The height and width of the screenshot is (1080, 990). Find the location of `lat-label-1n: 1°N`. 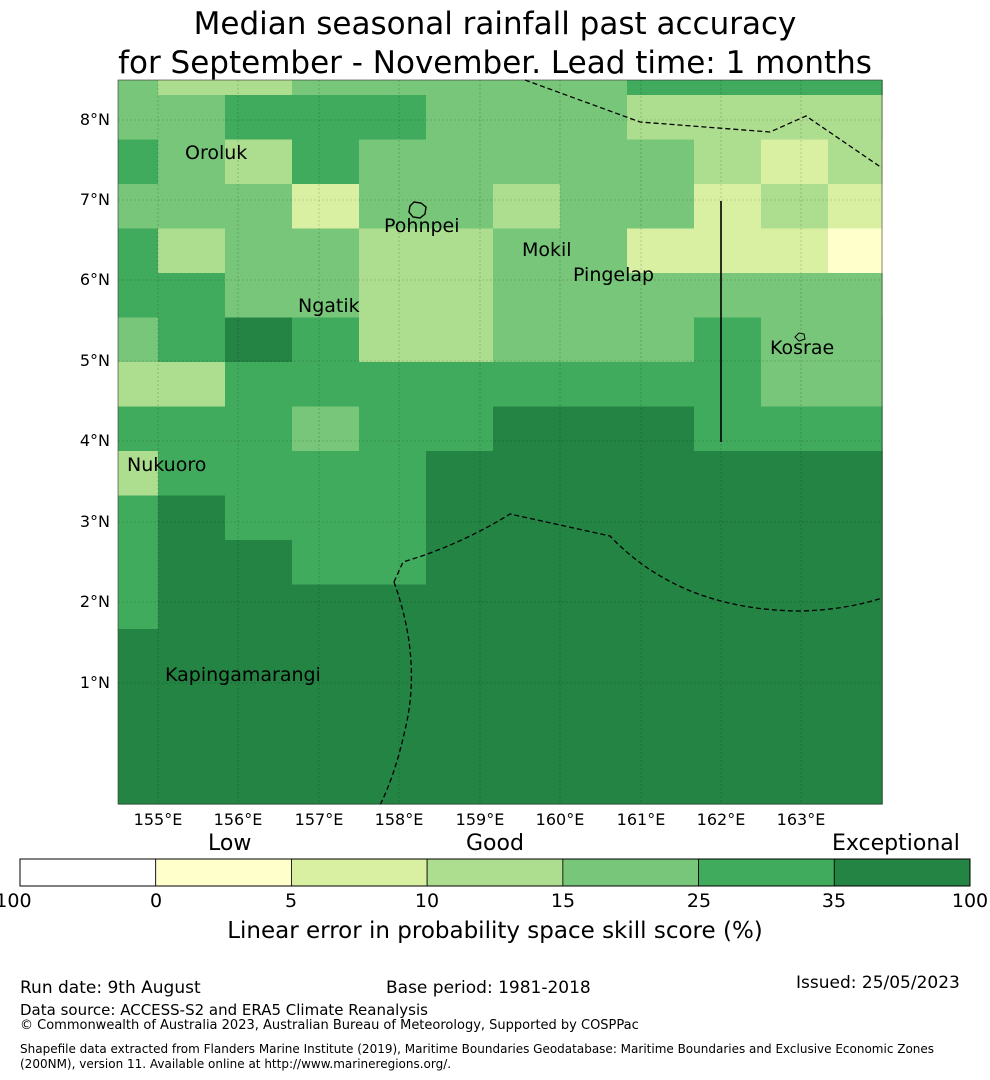

lat-label-1n: 1°N is located at coordinates (94, 682).